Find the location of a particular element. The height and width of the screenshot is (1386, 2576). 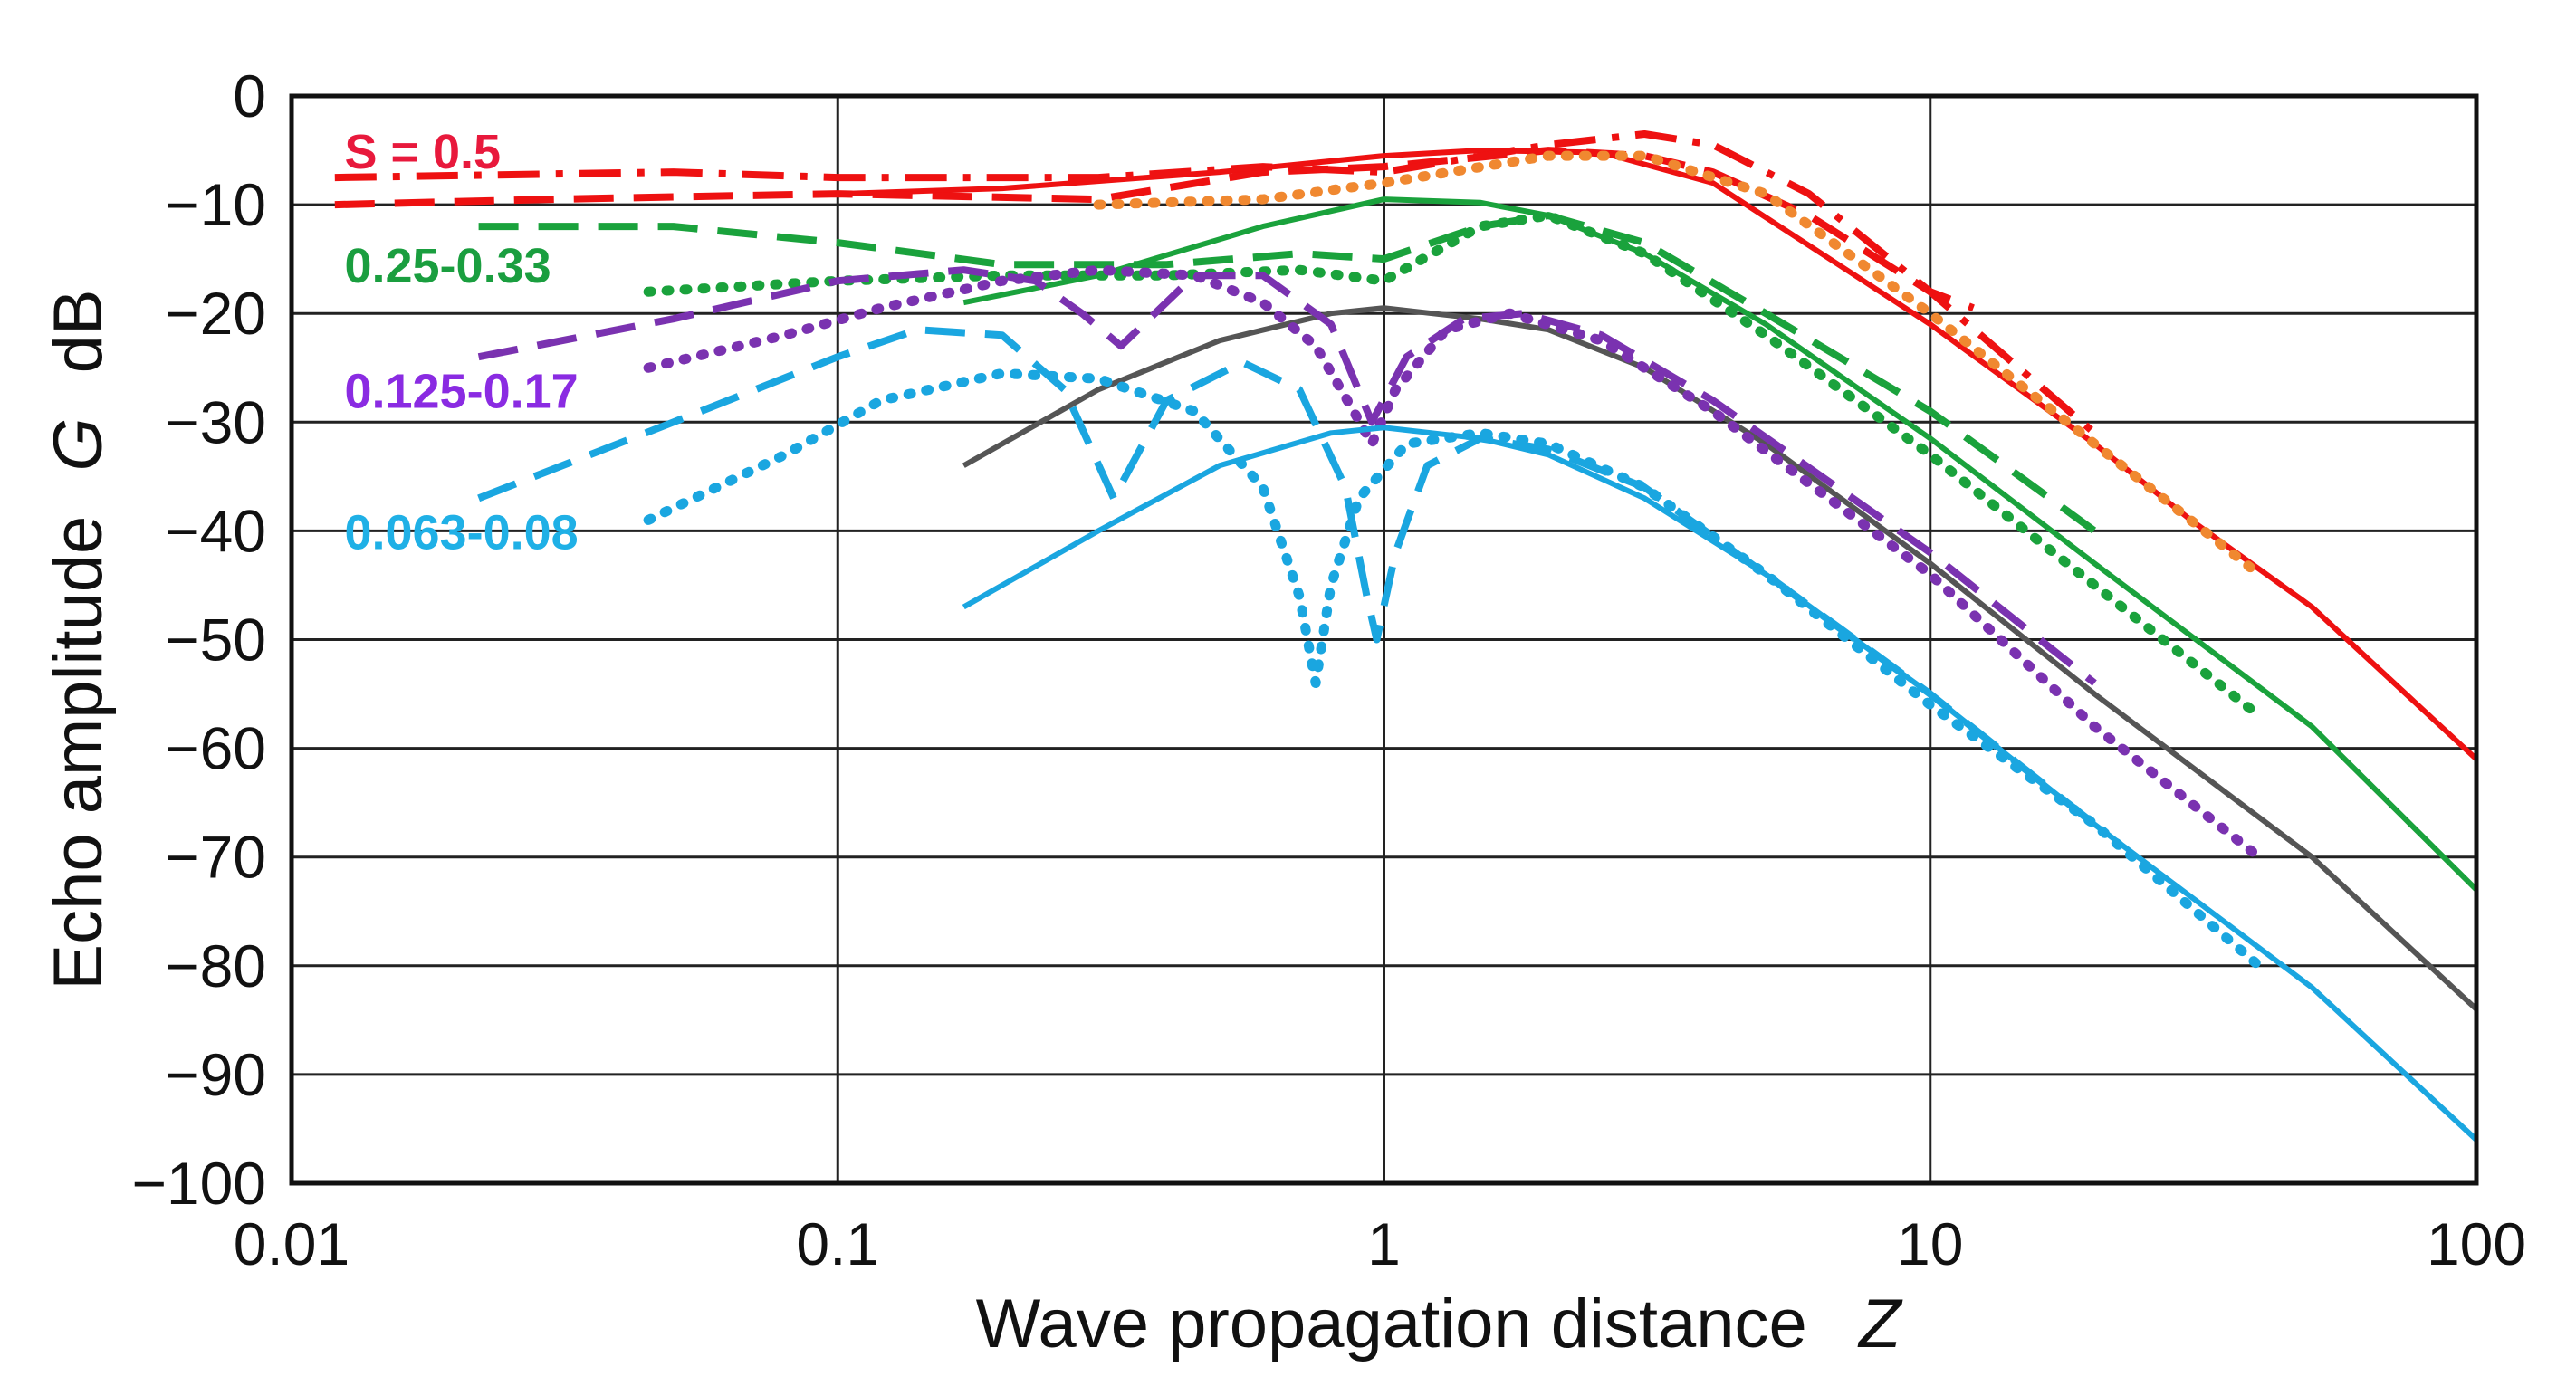

y-tick-labels: 0 −10 −20 −30 −40 −50 −60 −70 −80 −90 −100 is located at coordinates (198, 639).